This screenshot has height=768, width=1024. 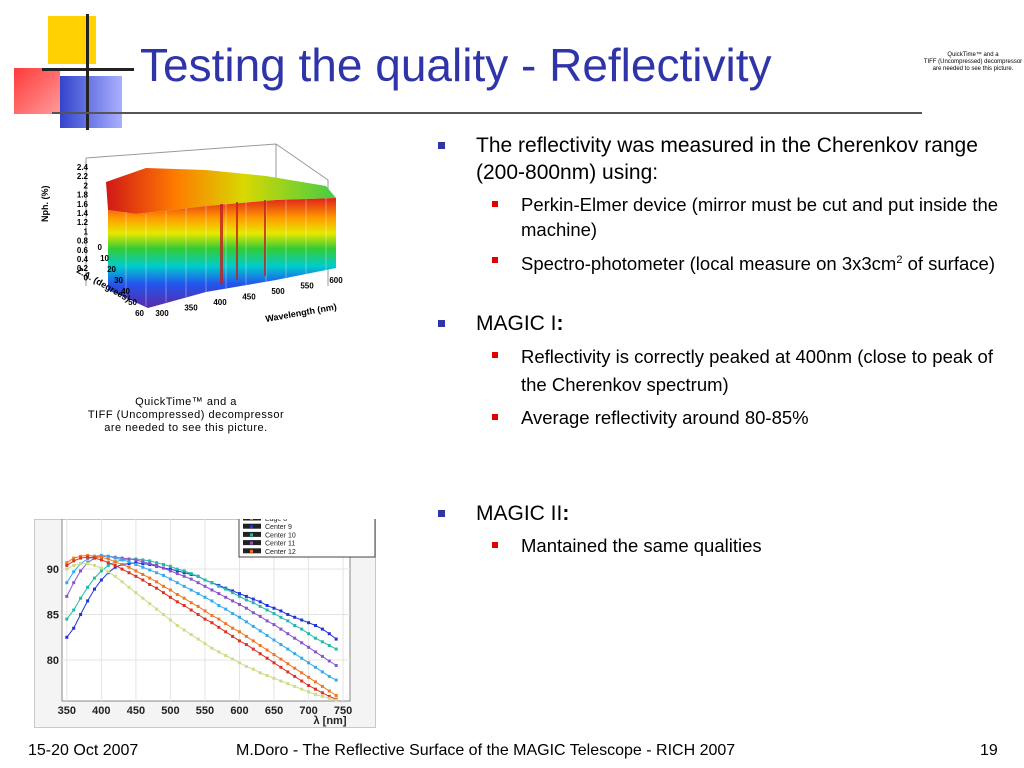 What do you see at coordinates (86, 231) in the screenshot?
I see `plot3d-ztick: 1` at bounding box center [86, 231].